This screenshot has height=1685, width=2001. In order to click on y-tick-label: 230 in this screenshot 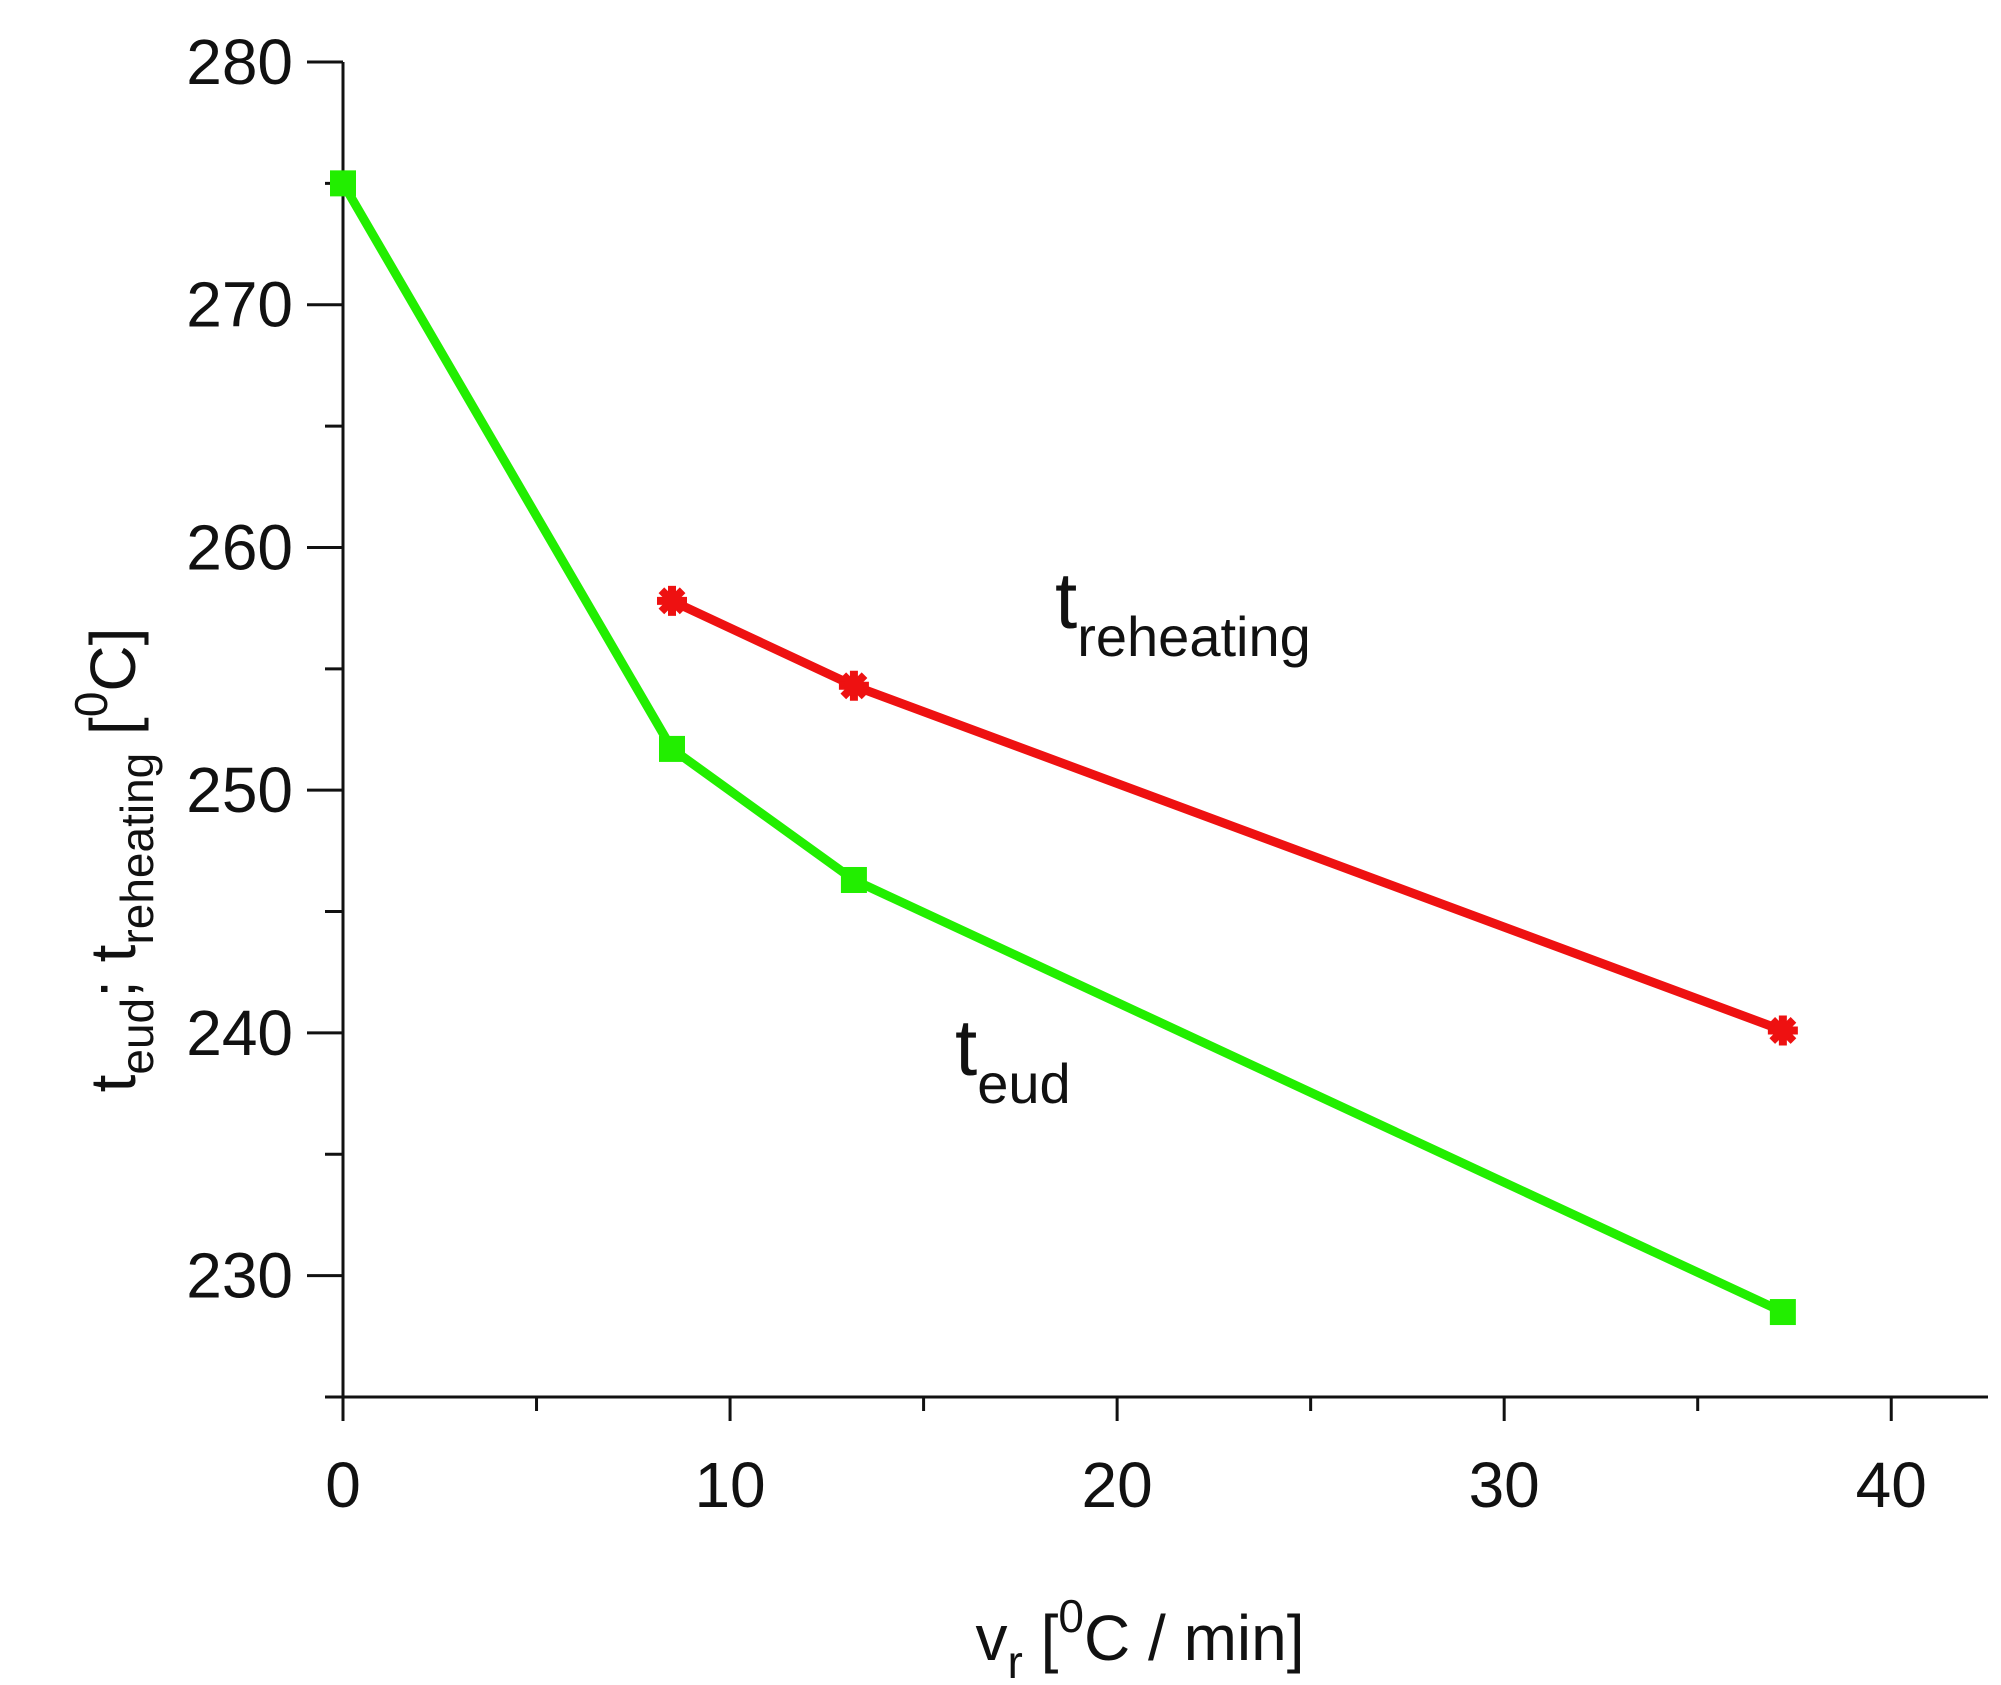, I will do `click(239, 1276)`.